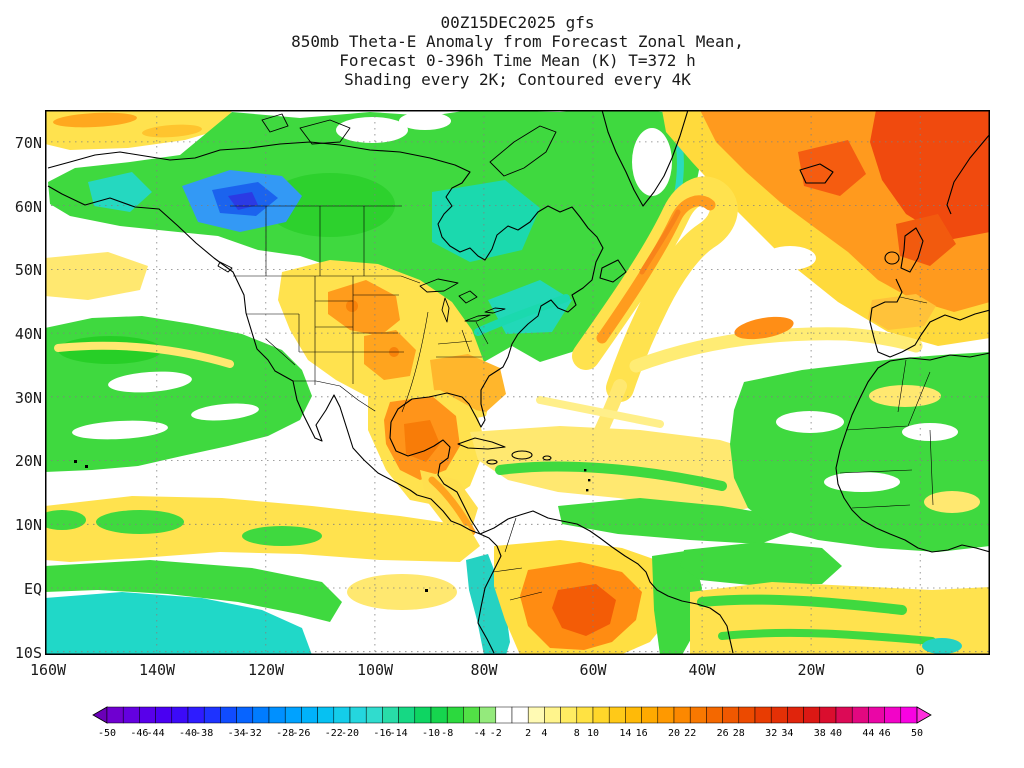  Describe the element at coordinates (462, 300) in the screenshot. I see `great-lakes` at that location.